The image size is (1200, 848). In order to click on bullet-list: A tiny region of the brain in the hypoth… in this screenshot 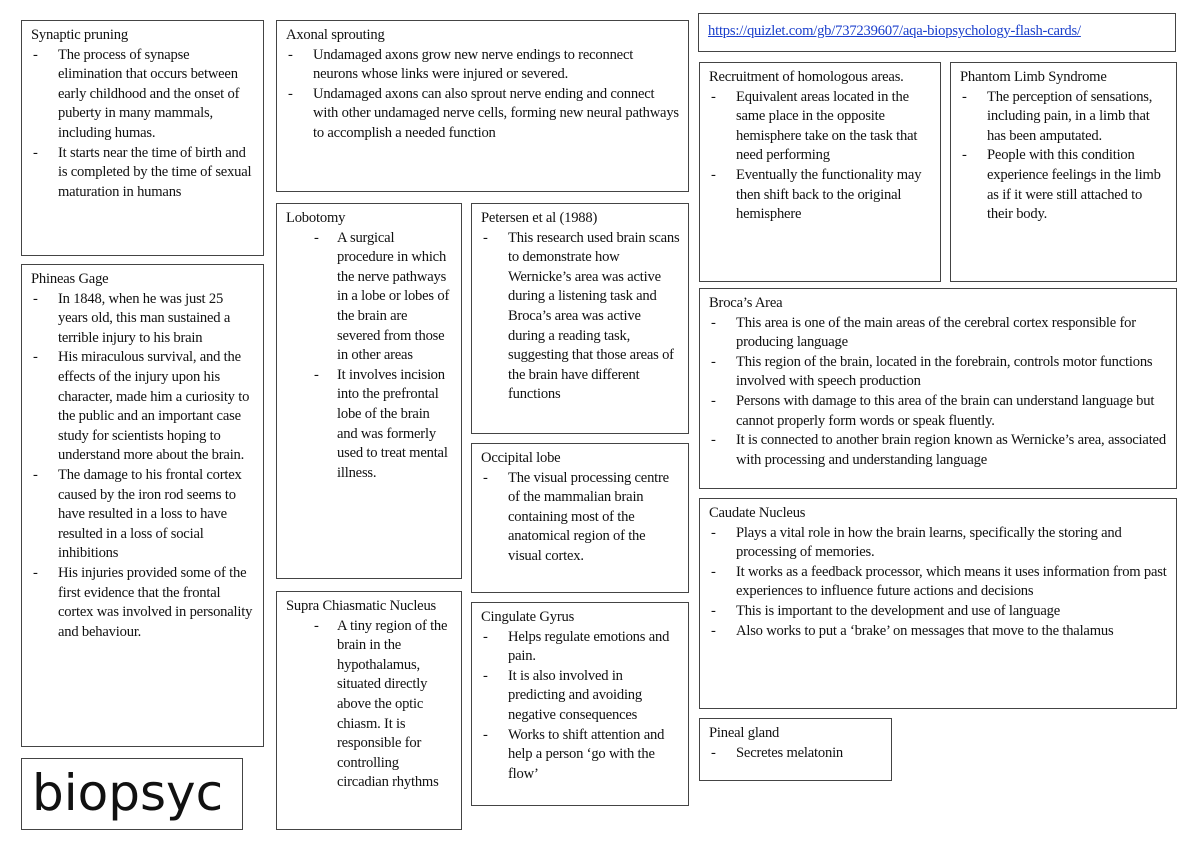, I will do `click(369, 705)`.